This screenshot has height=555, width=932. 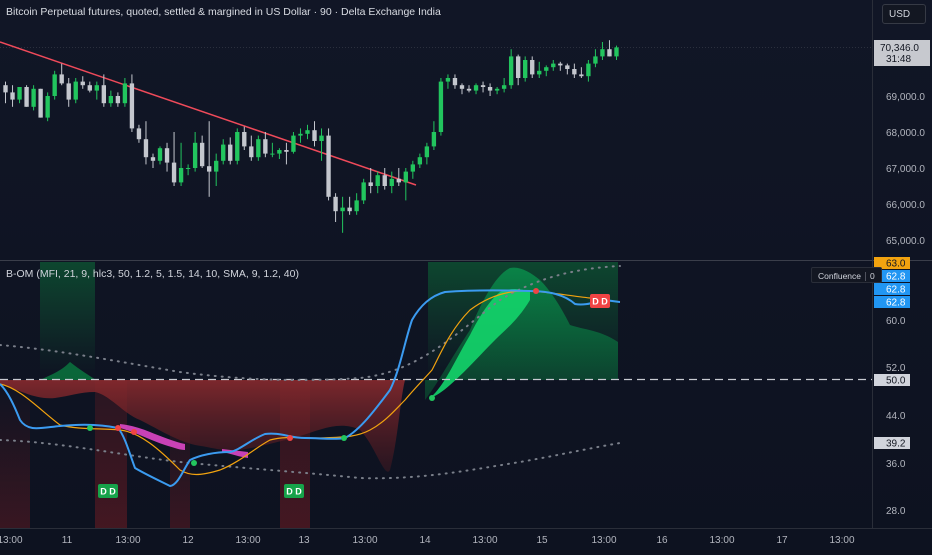 I want to click on indicator-tags: 63.0 62.8 62.8 62.8 50.0 39.2, so click(x=892, y=353).